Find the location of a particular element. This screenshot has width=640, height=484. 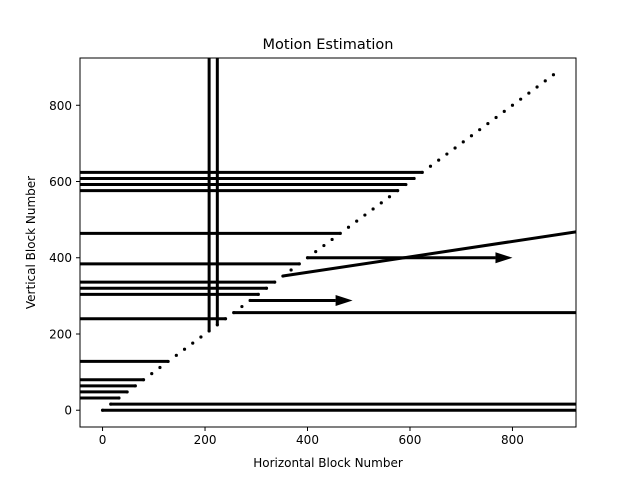

y-axis-ticks: 0 200 400 600 800 is located at coordinates (64, 258).